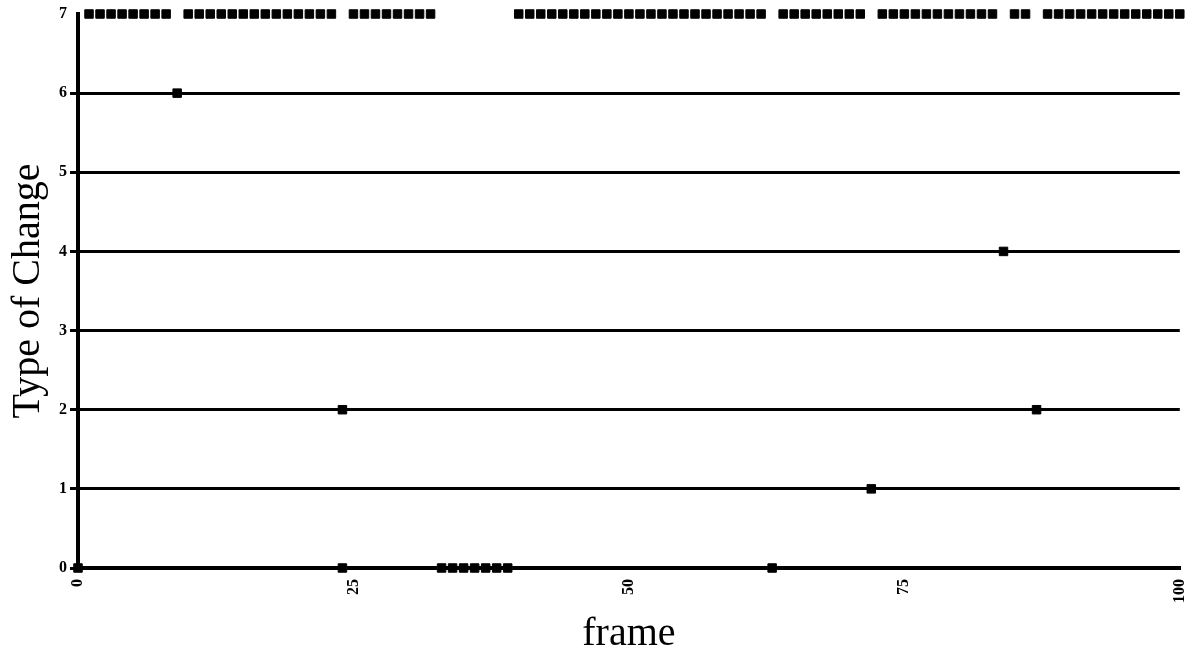  I want to click on x-tick-label: 0, so click(77, 583).